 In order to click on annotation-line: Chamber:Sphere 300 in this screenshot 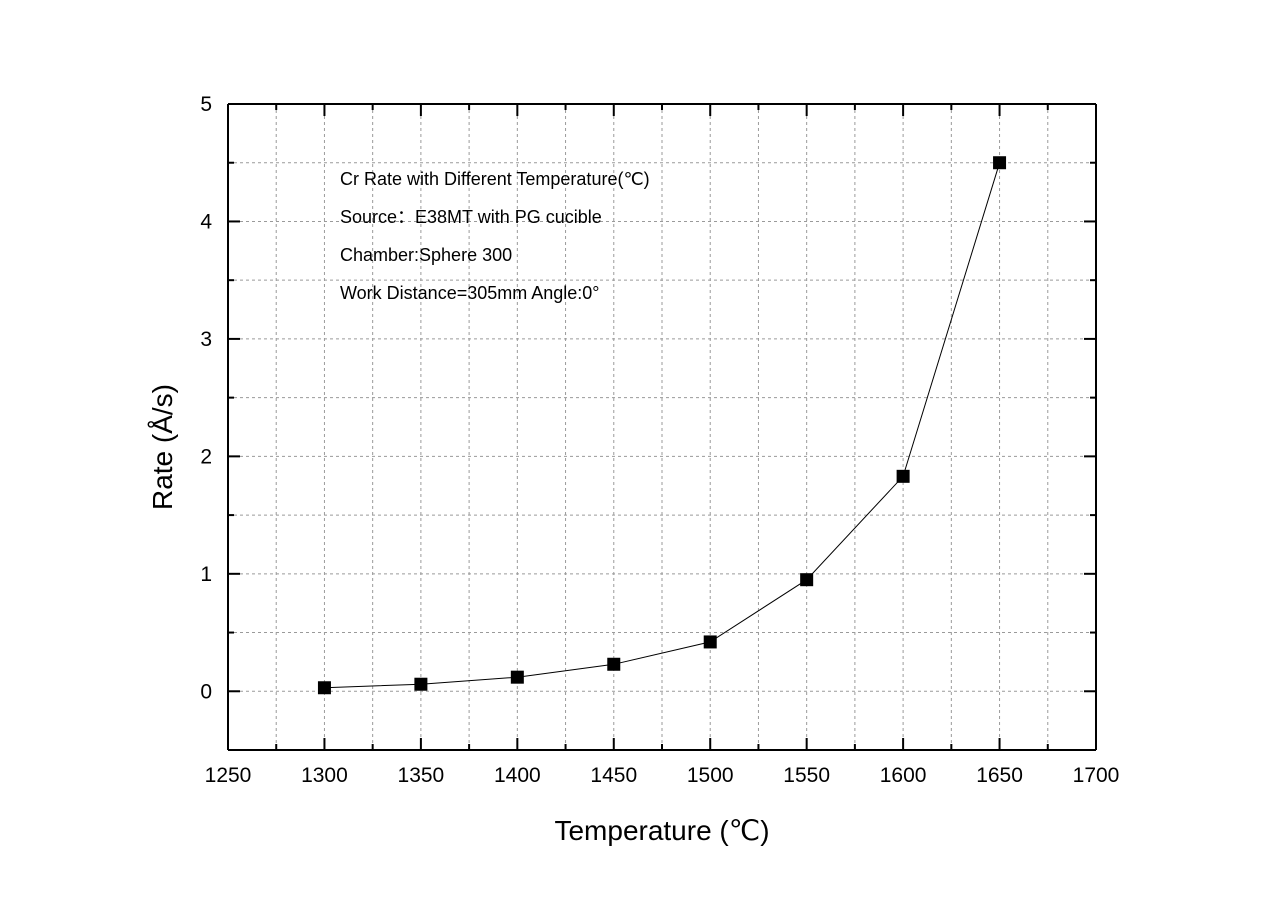, I will do `click(426, 255)`.